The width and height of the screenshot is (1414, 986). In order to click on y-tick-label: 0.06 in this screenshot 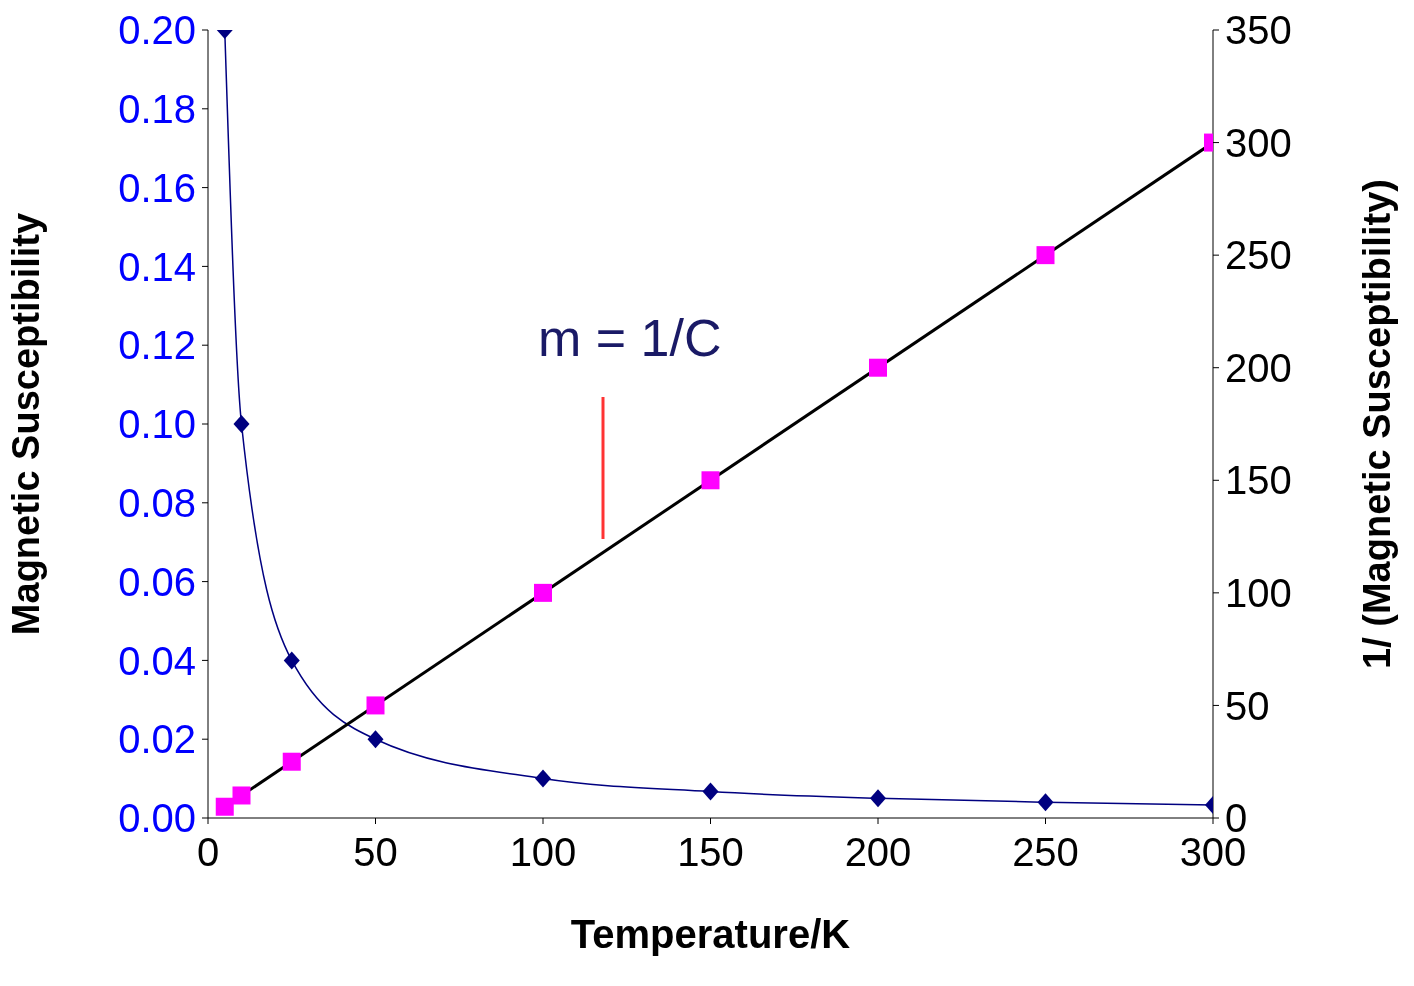, I will do `click(157, 581)`.